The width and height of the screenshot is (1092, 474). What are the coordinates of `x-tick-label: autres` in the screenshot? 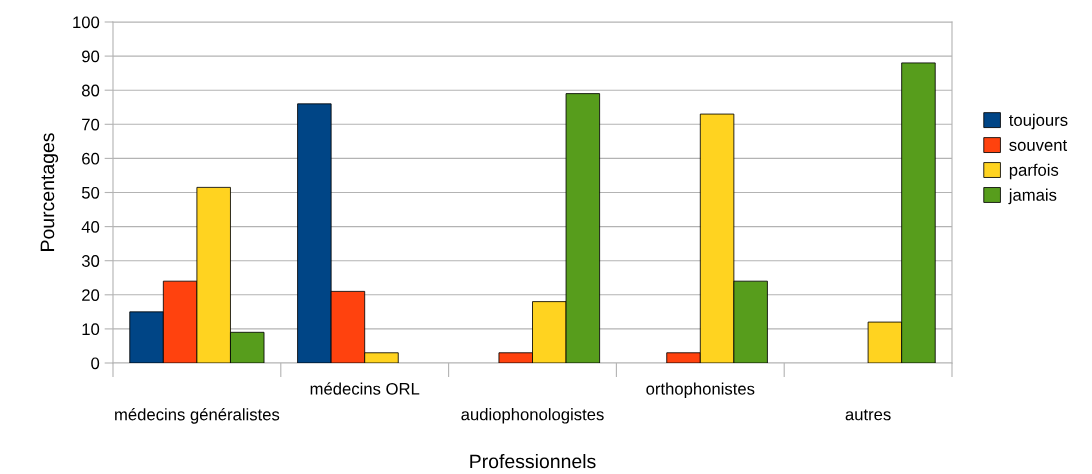 It's located at (868, 415).